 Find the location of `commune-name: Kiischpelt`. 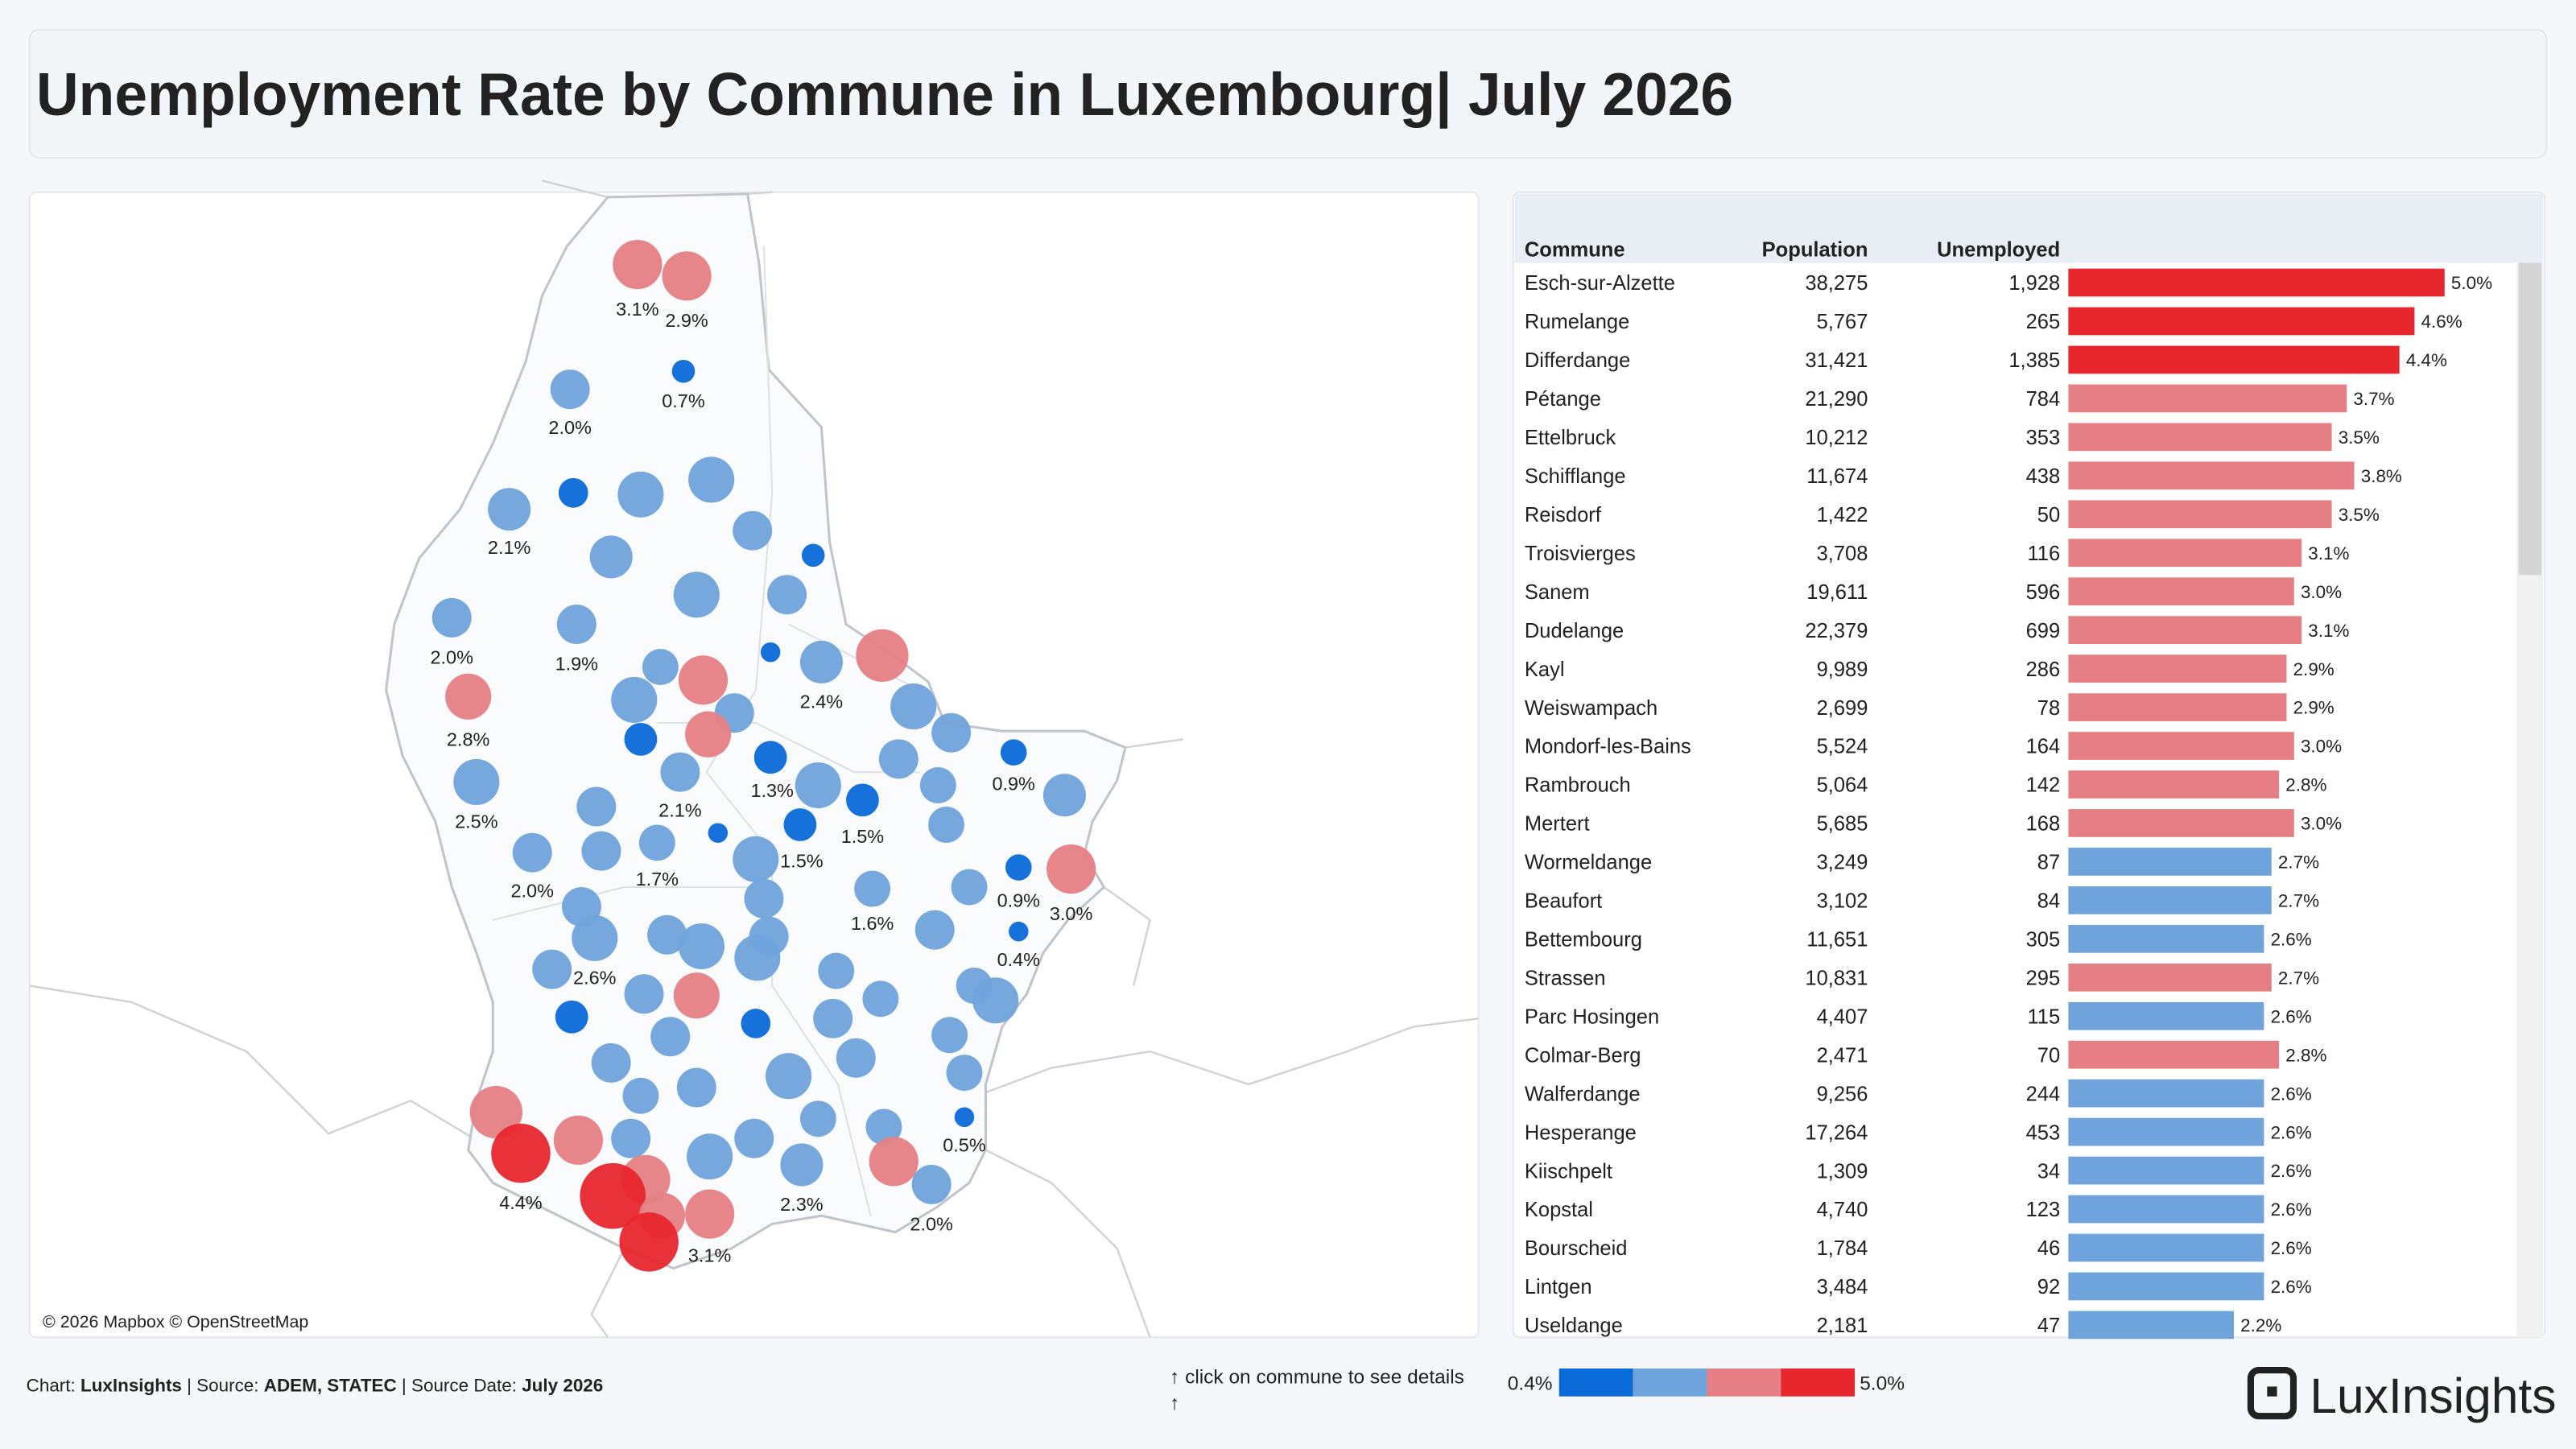

commune-name: Kiischpelt is located at coordinates (1568, 1171).